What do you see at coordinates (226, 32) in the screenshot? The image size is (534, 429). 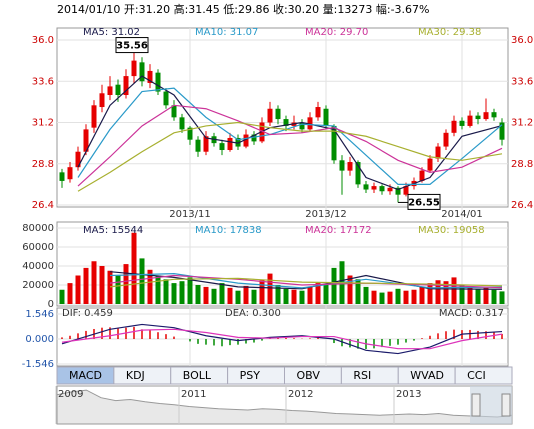 I see `legend-entry: MA10: 31.07` at bounding box center [226, 32].